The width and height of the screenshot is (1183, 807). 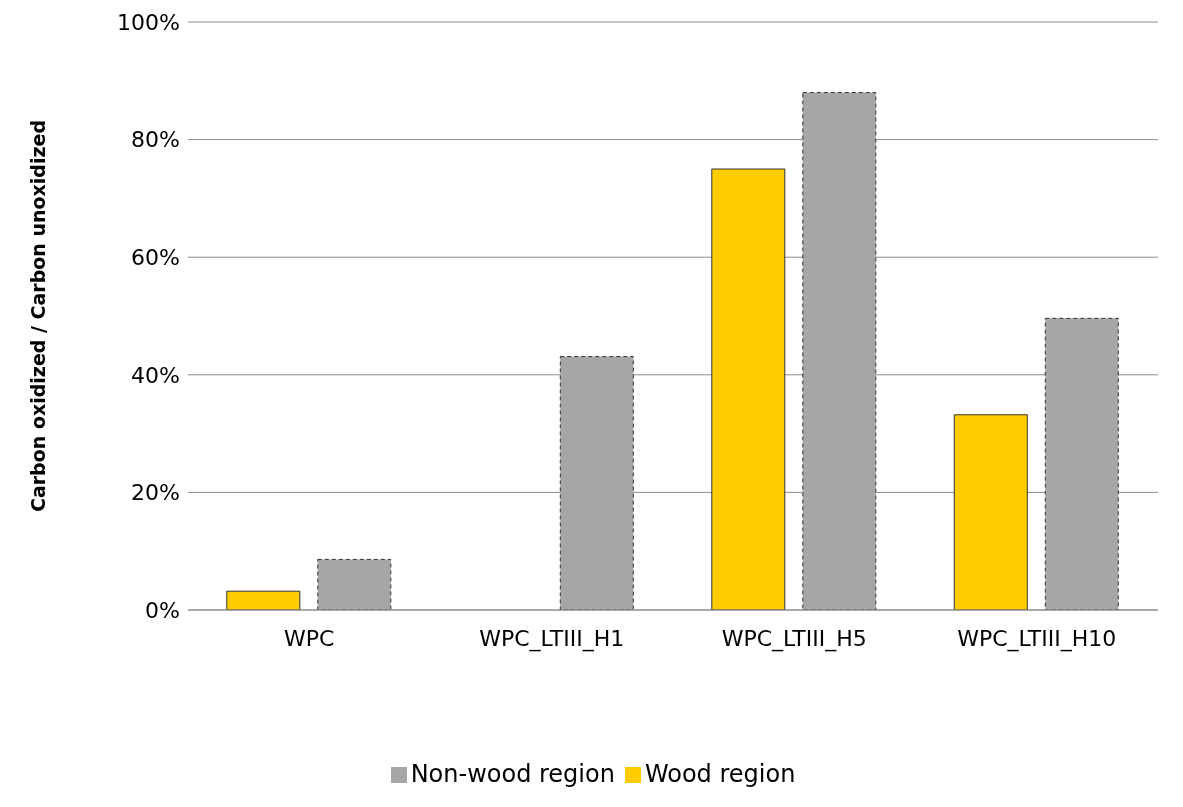 I want to click on y-tick-label: 60%, so click(x=155, y=258).